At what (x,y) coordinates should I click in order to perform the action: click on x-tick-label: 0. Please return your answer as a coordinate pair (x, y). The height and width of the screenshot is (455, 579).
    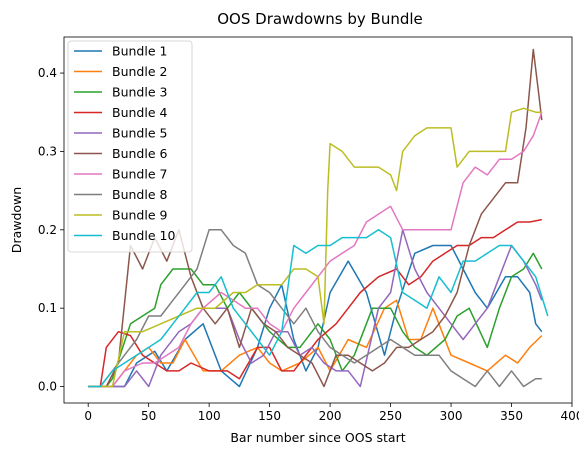
    Looking at the image, I should click on (88, 416).